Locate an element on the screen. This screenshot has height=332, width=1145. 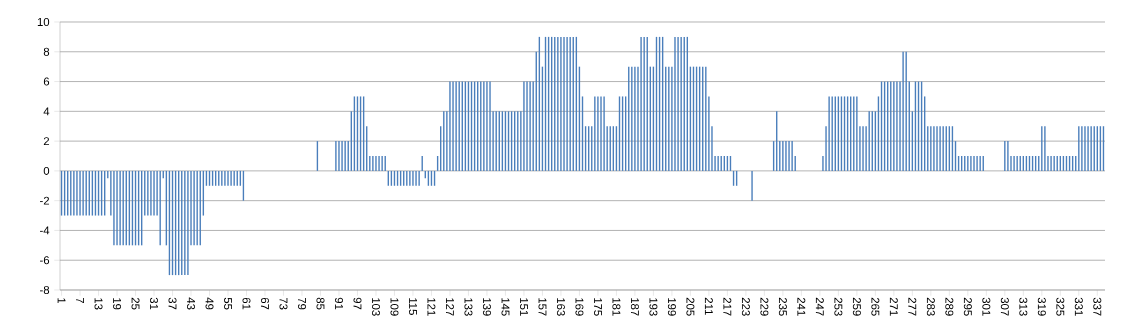
x-tick-label: 37 is located at coordinates (172, 303).